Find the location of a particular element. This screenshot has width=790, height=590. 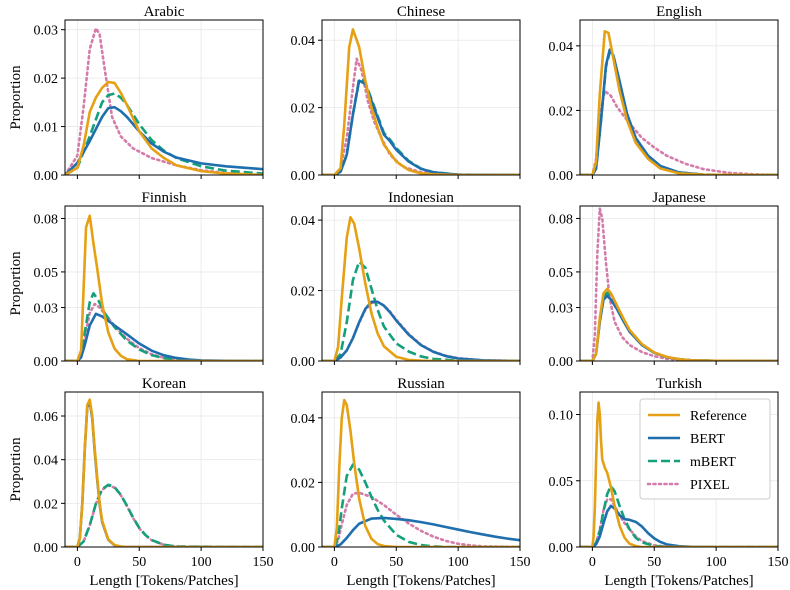

legend-item-reference: Reference is located at coordinates (697, 416).